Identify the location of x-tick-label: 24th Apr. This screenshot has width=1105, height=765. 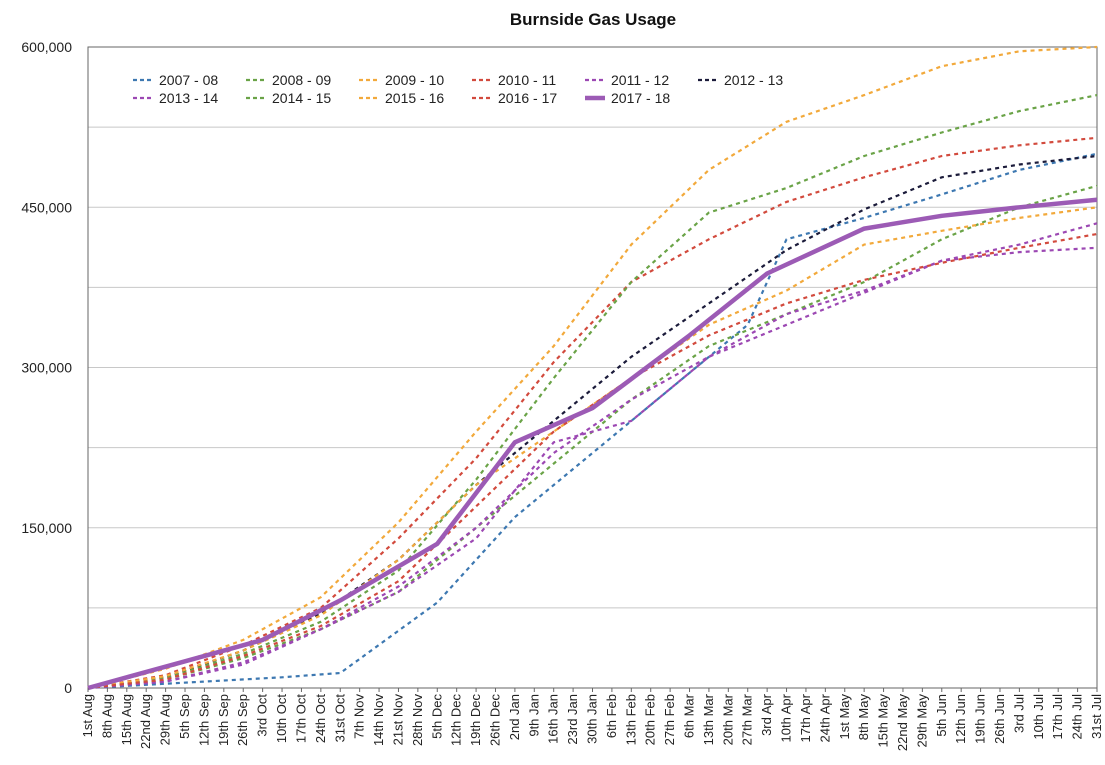
(824, 717).